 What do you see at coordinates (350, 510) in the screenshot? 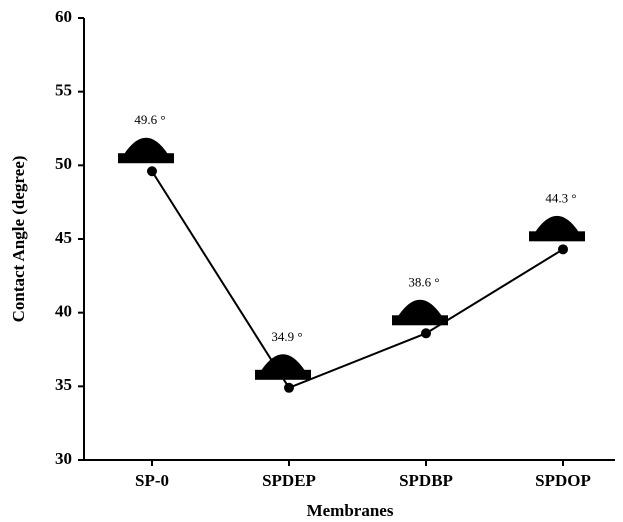
I see `x-axis-title: Membranes` at bounding box center [350, 510].